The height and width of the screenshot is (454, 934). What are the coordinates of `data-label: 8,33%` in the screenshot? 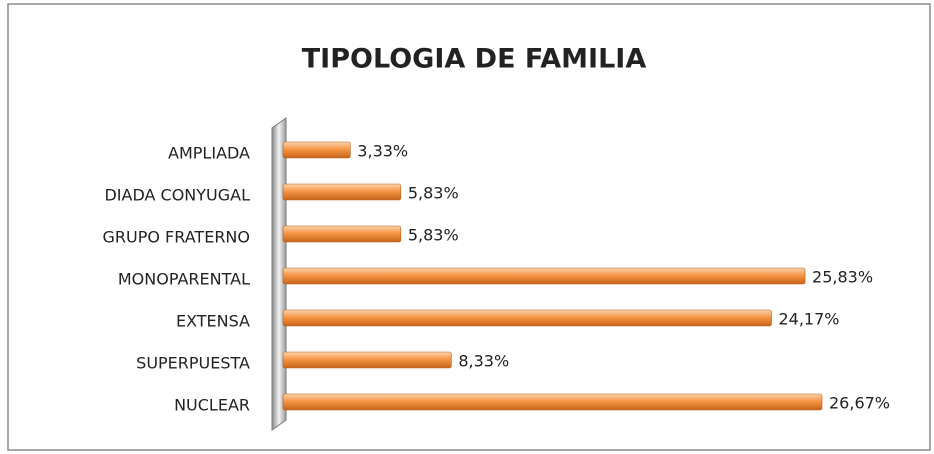 It's located at (483, 361).